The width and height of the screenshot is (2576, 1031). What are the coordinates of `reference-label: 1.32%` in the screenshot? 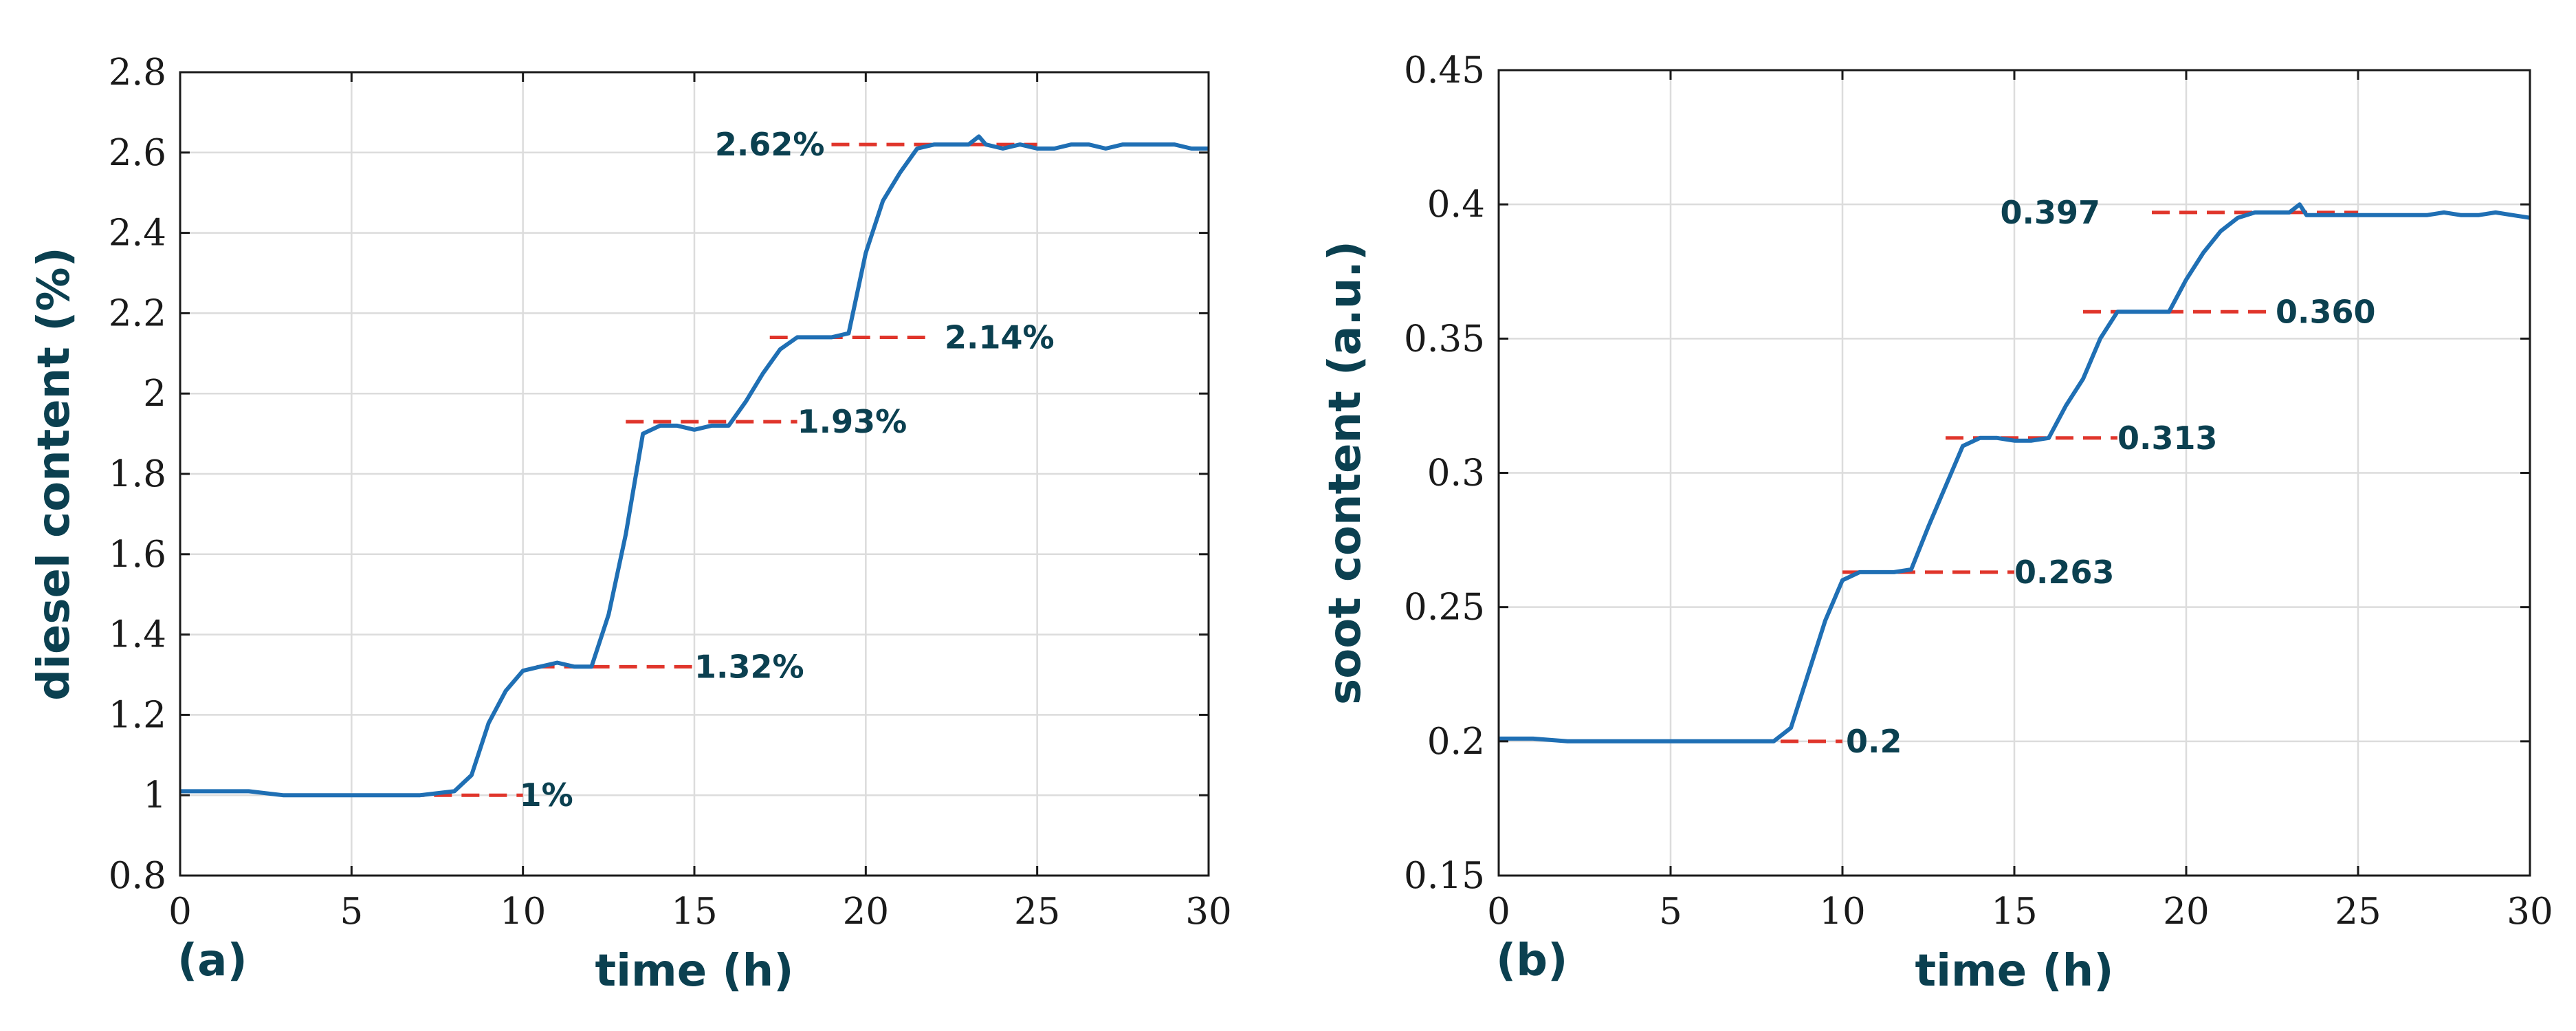 It's located at (749, 666).